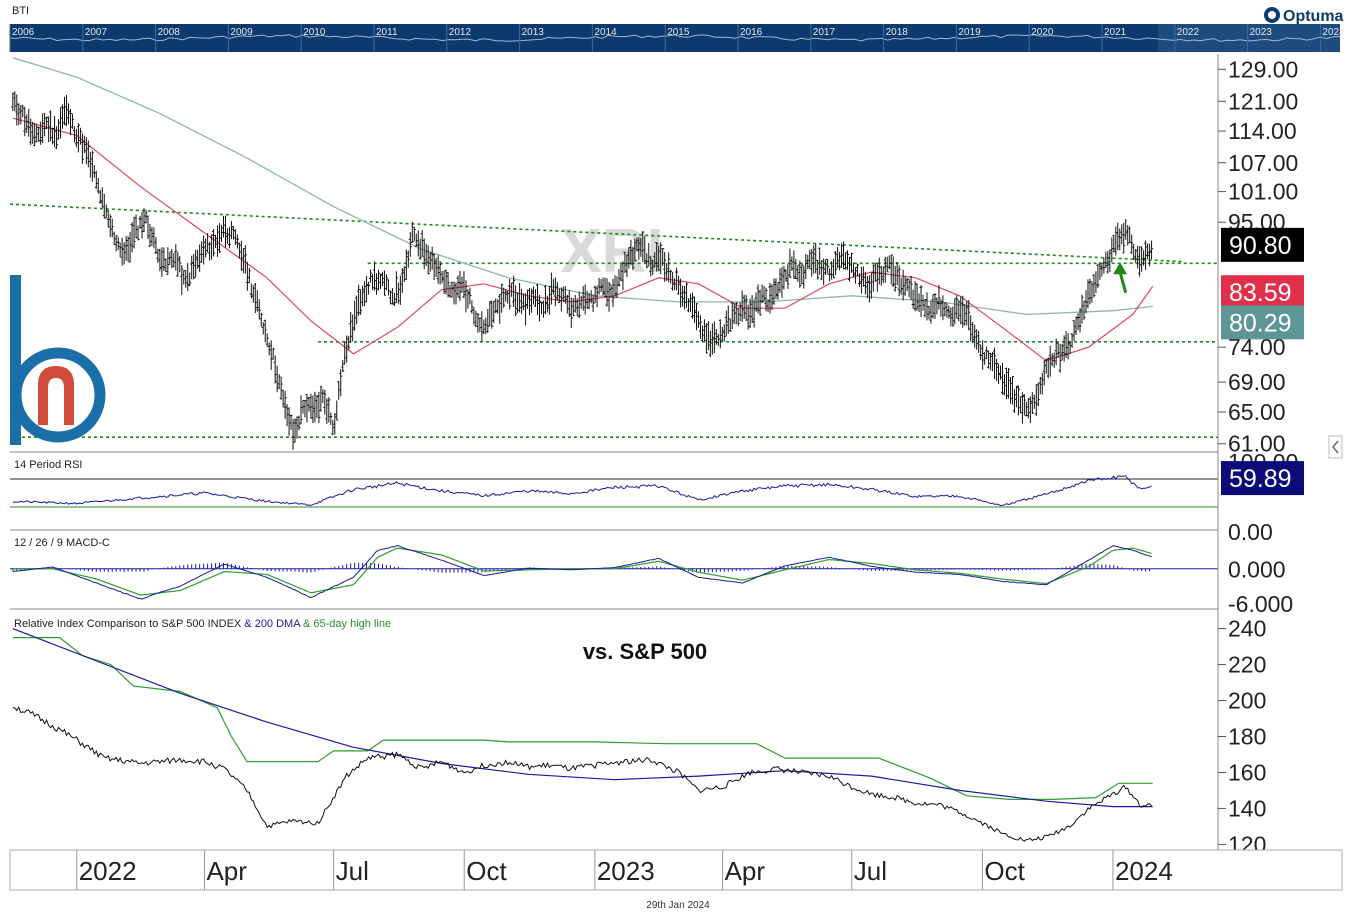 This screenshot has height=924, width=1346. Describe the element at coordinates (1247, 665) in the screenshot. I see `relative-y-tick-label: 220` at that location.